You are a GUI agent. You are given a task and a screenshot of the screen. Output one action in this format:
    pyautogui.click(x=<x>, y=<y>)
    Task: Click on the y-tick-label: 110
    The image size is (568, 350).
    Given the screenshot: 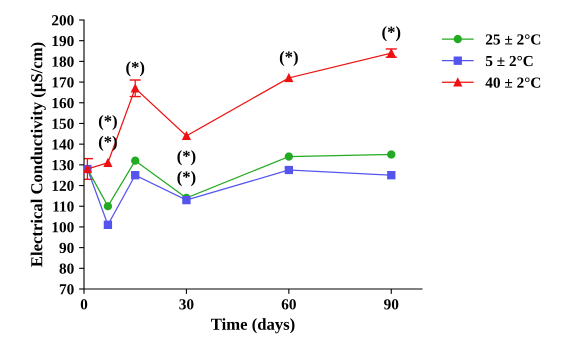 What is the action you would take?
    pyautogui.click(x=63, y=206)
    